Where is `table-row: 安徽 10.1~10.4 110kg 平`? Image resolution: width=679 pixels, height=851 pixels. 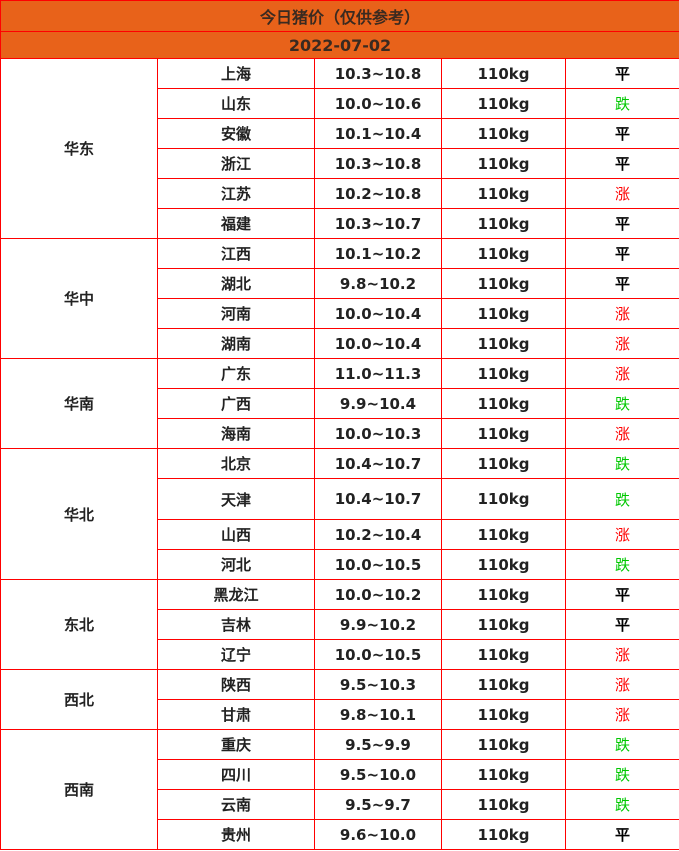
table-row: 安徽 10.1~10.4 110kg 平 is located at coordinates (340, 133).